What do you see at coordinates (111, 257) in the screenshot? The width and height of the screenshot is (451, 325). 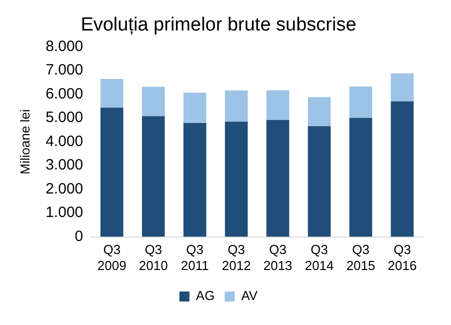 I see `x-tick-label: Q3 2009` at bounding box center [111, 257].